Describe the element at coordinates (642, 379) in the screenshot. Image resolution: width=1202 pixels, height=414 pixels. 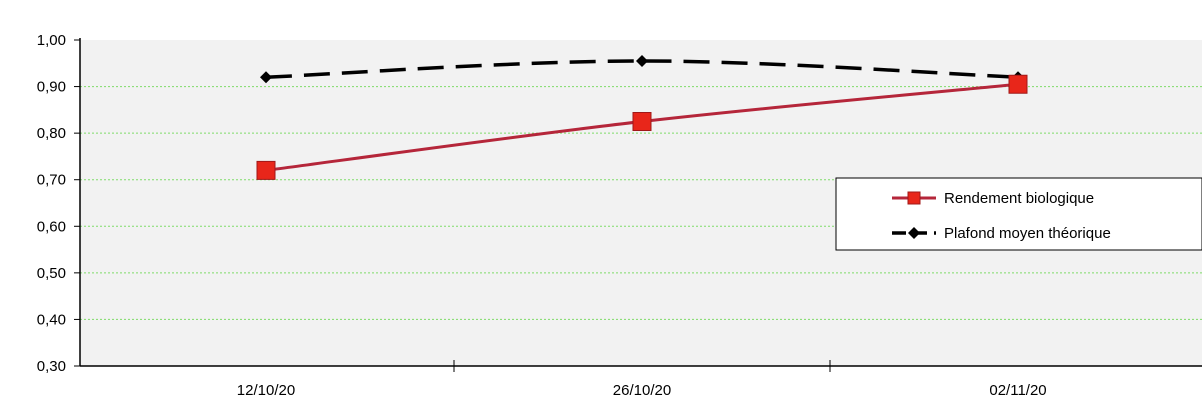
I see `x-axis-ticks: 12/10/20 26/10/20 02/11/20` at that location.